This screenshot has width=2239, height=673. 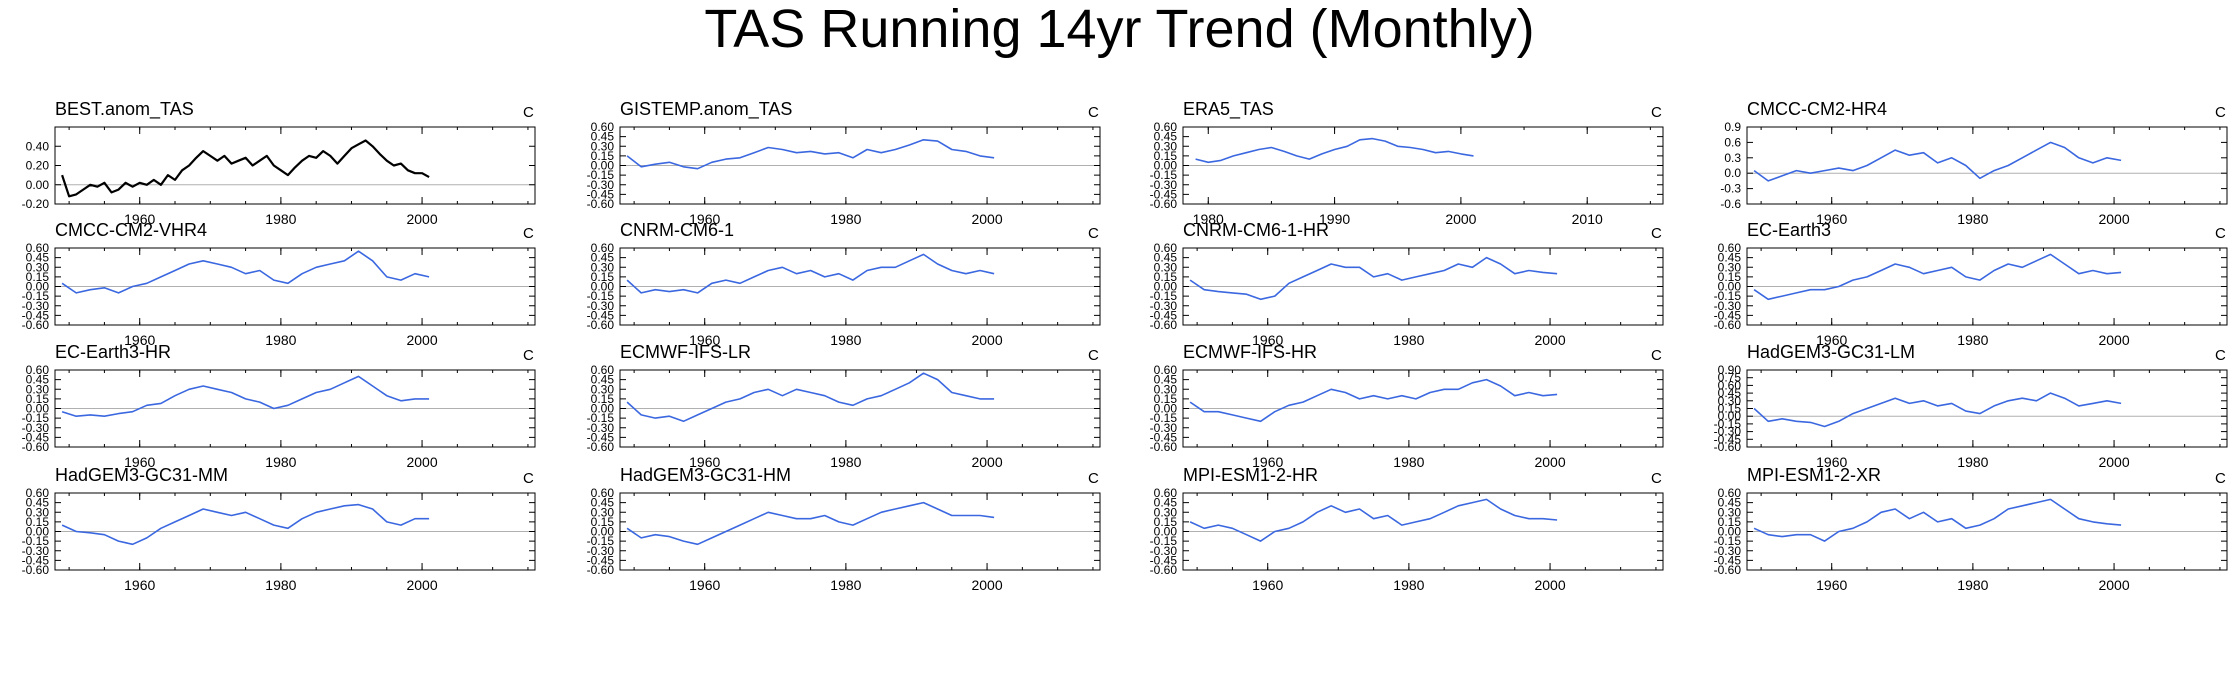 What do you see at coordinates (1119, 29) in the screenshot?
I see `chart-main-title: TAS Running 14yr Trend (Monthly)` at bounding box center [1119, 29].